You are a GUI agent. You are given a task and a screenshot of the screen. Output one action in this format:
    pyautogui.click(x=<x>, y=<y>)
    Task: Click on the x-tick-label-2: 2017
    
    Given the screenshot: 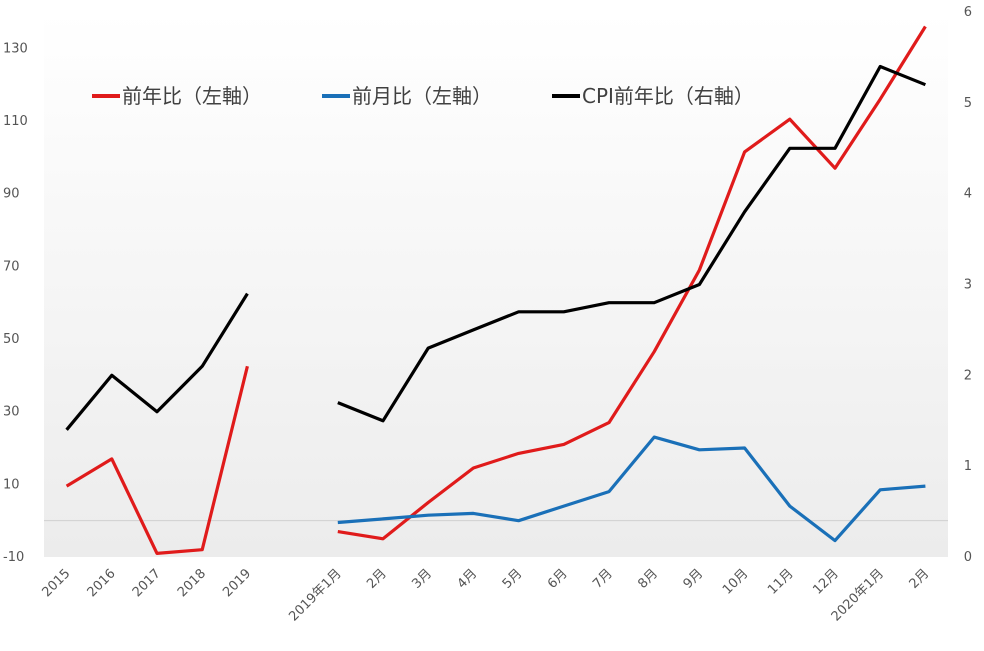 What is the action you would take?
    pyautogui.click(x=147, y=583)
    